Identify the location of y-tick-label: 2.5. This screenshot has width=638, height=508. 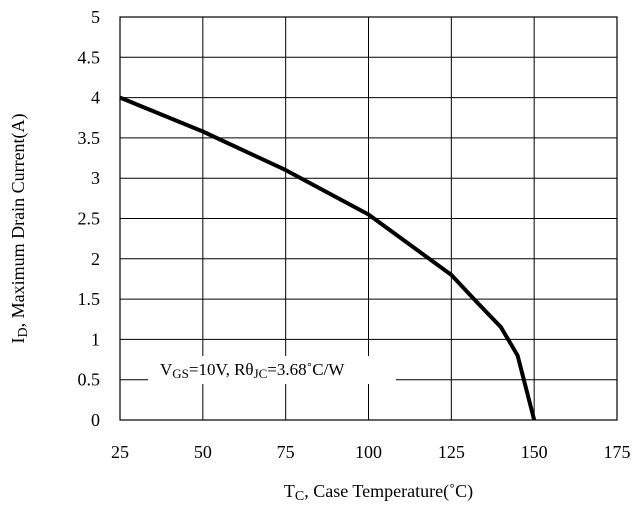
(89, 219).